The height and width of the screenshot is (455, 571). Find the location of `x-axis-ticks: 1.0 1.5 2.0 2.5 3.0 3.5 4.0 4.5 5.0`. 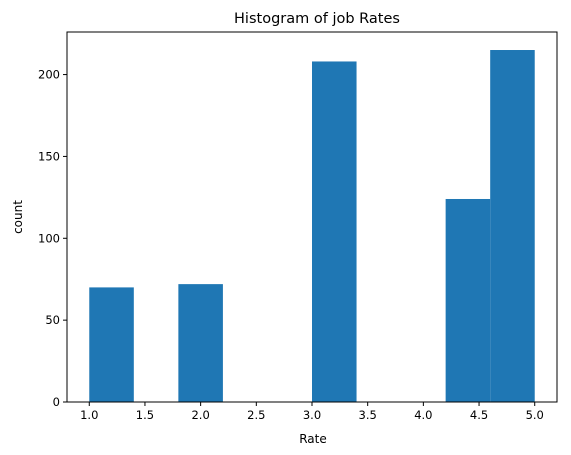

x-axis-ticks: 1.0 1.5 2.0 2.5 3.0 3.5 4.0 4.5 5.0 is located at coordinates (312, 412).